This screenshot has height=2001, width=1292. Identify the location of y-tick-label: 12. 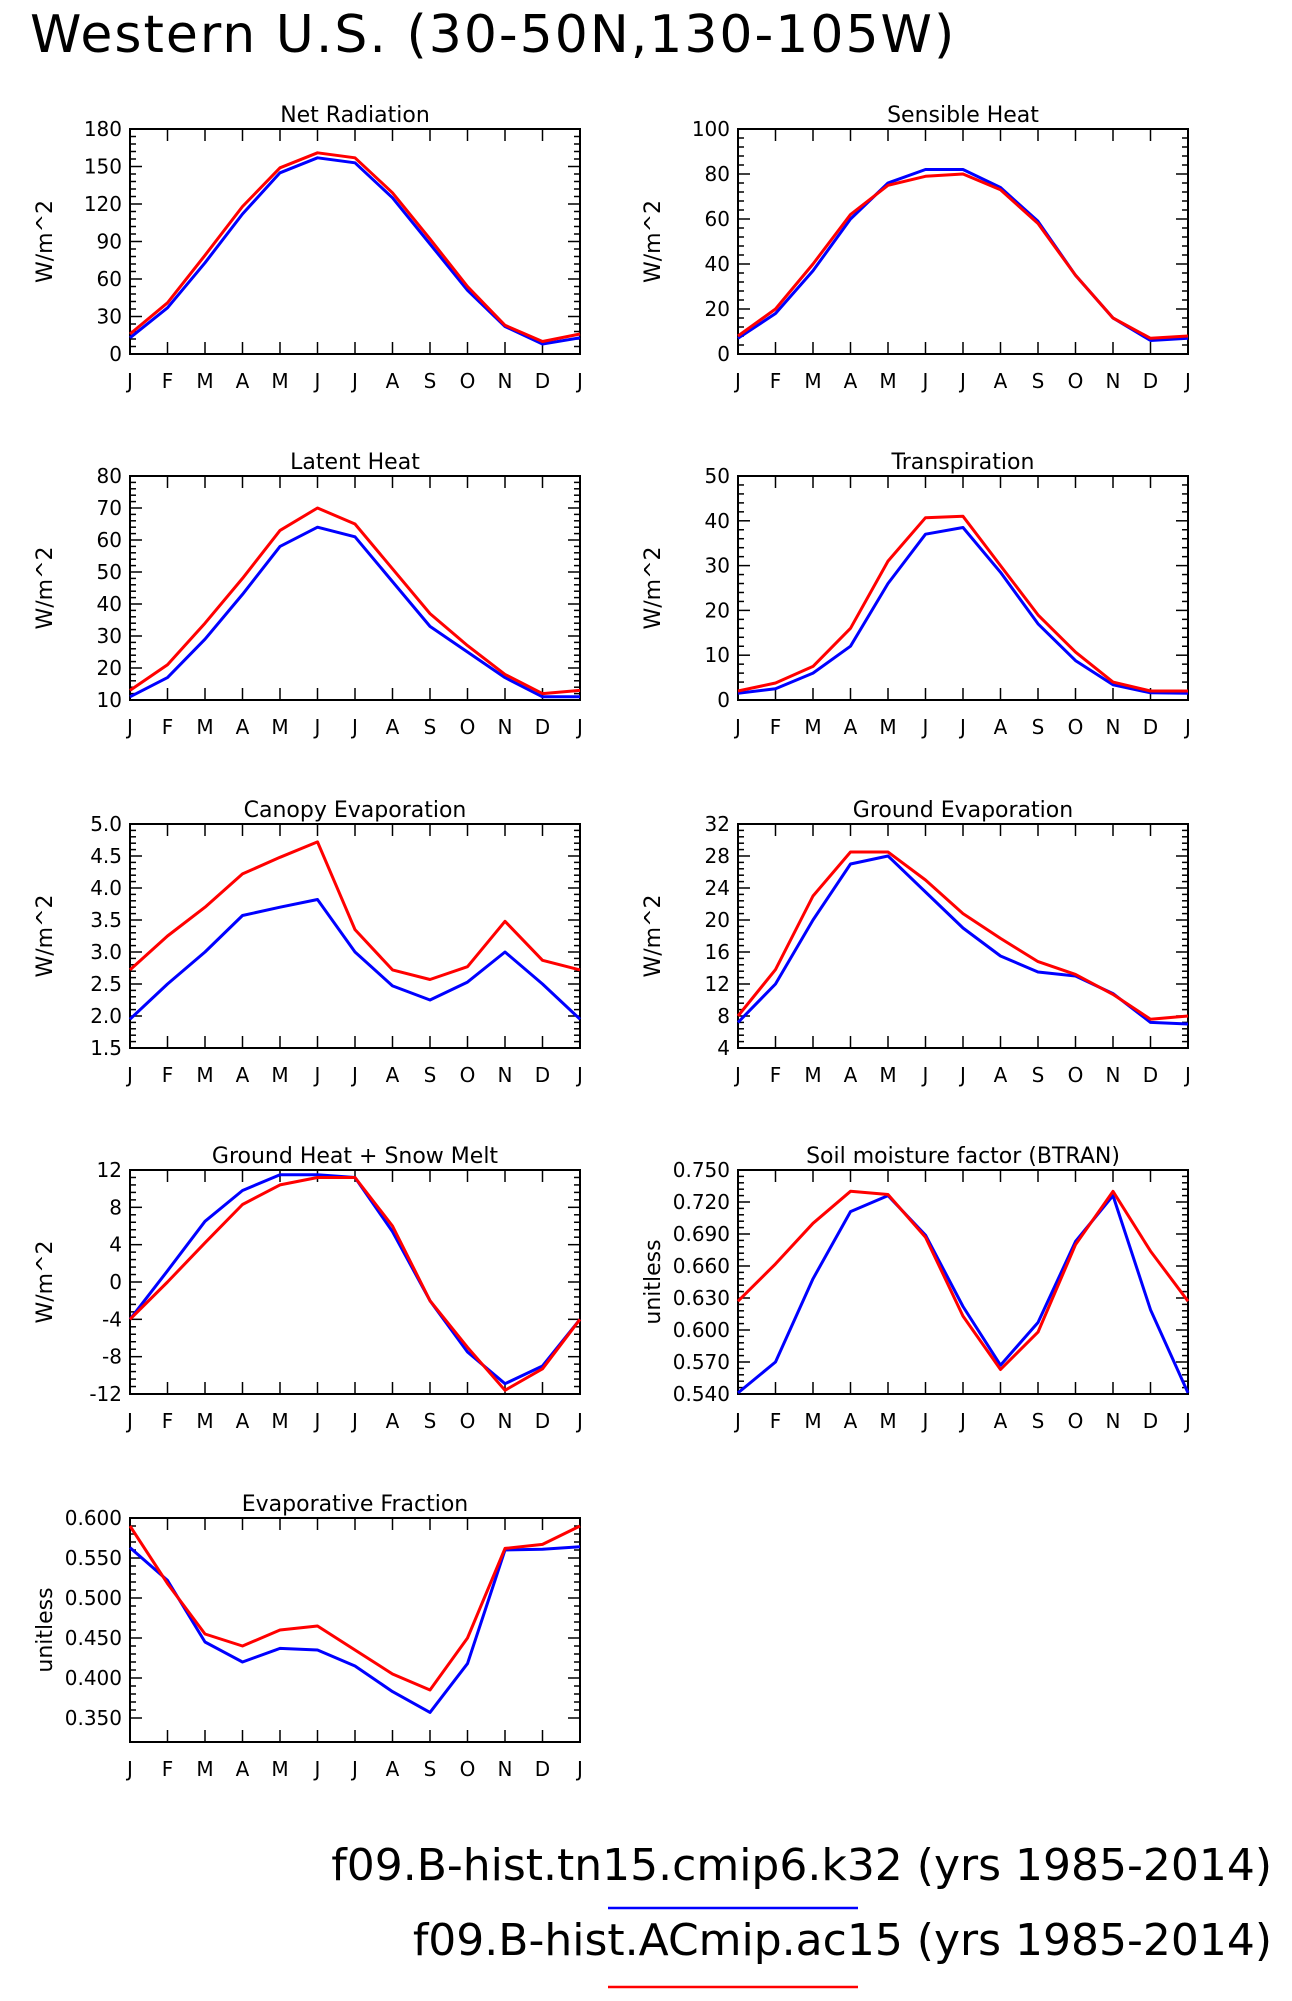
(109, 1170).